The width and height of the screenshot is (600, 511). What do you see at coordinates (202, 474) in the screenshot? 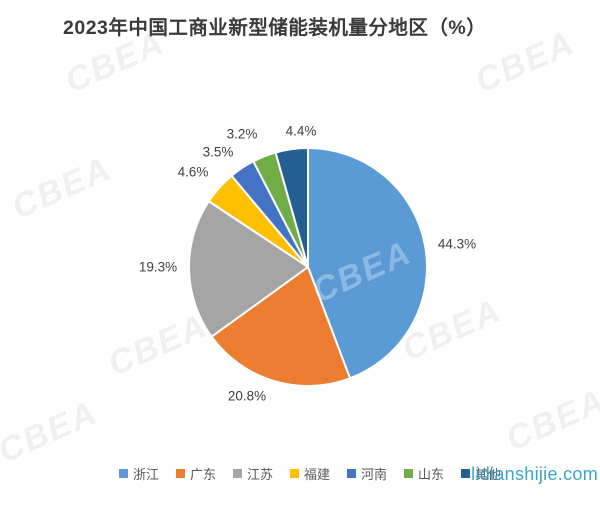
I see `legend-label: 广东` at bounding box center [202, 474].